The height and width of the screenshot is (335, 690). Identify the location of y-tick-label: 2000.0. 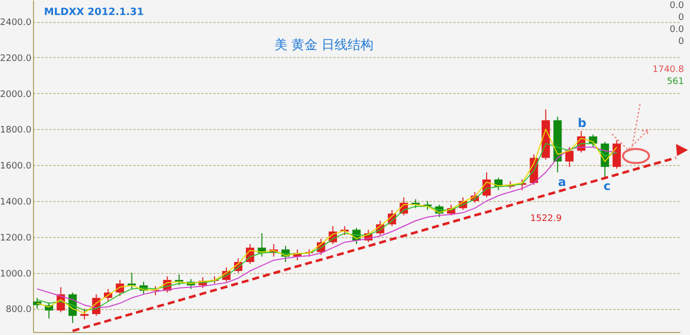
(16, 95).